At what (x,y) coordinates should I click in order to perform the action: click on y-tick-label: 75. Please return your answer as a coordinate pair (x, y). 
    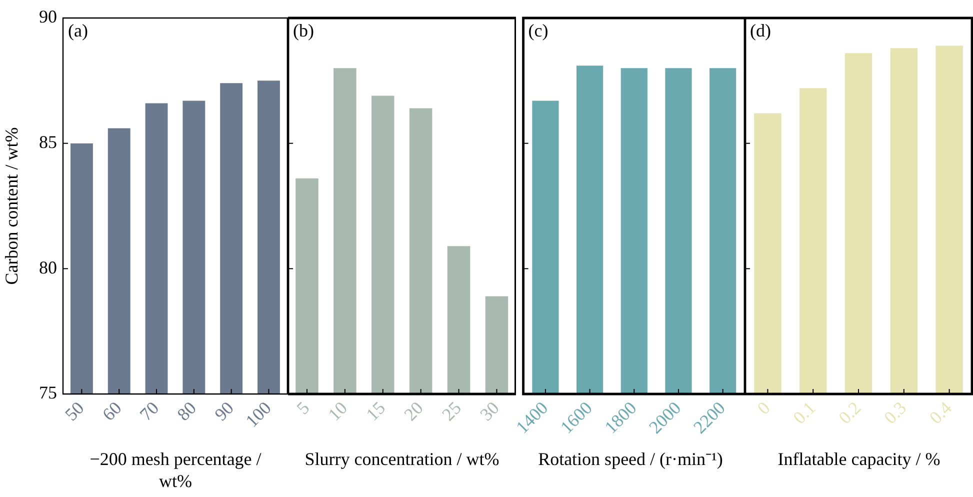
    Looking at the image, I should click on (48, 392).